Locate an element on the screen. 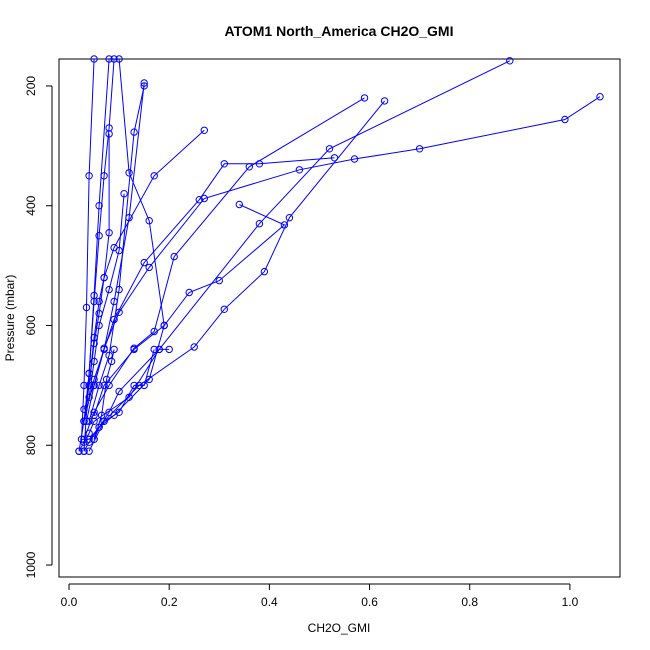 This screenshot has width=650, height=650. y-axis: 200 400 600 800 1000 is located at coordinates (38, 327).